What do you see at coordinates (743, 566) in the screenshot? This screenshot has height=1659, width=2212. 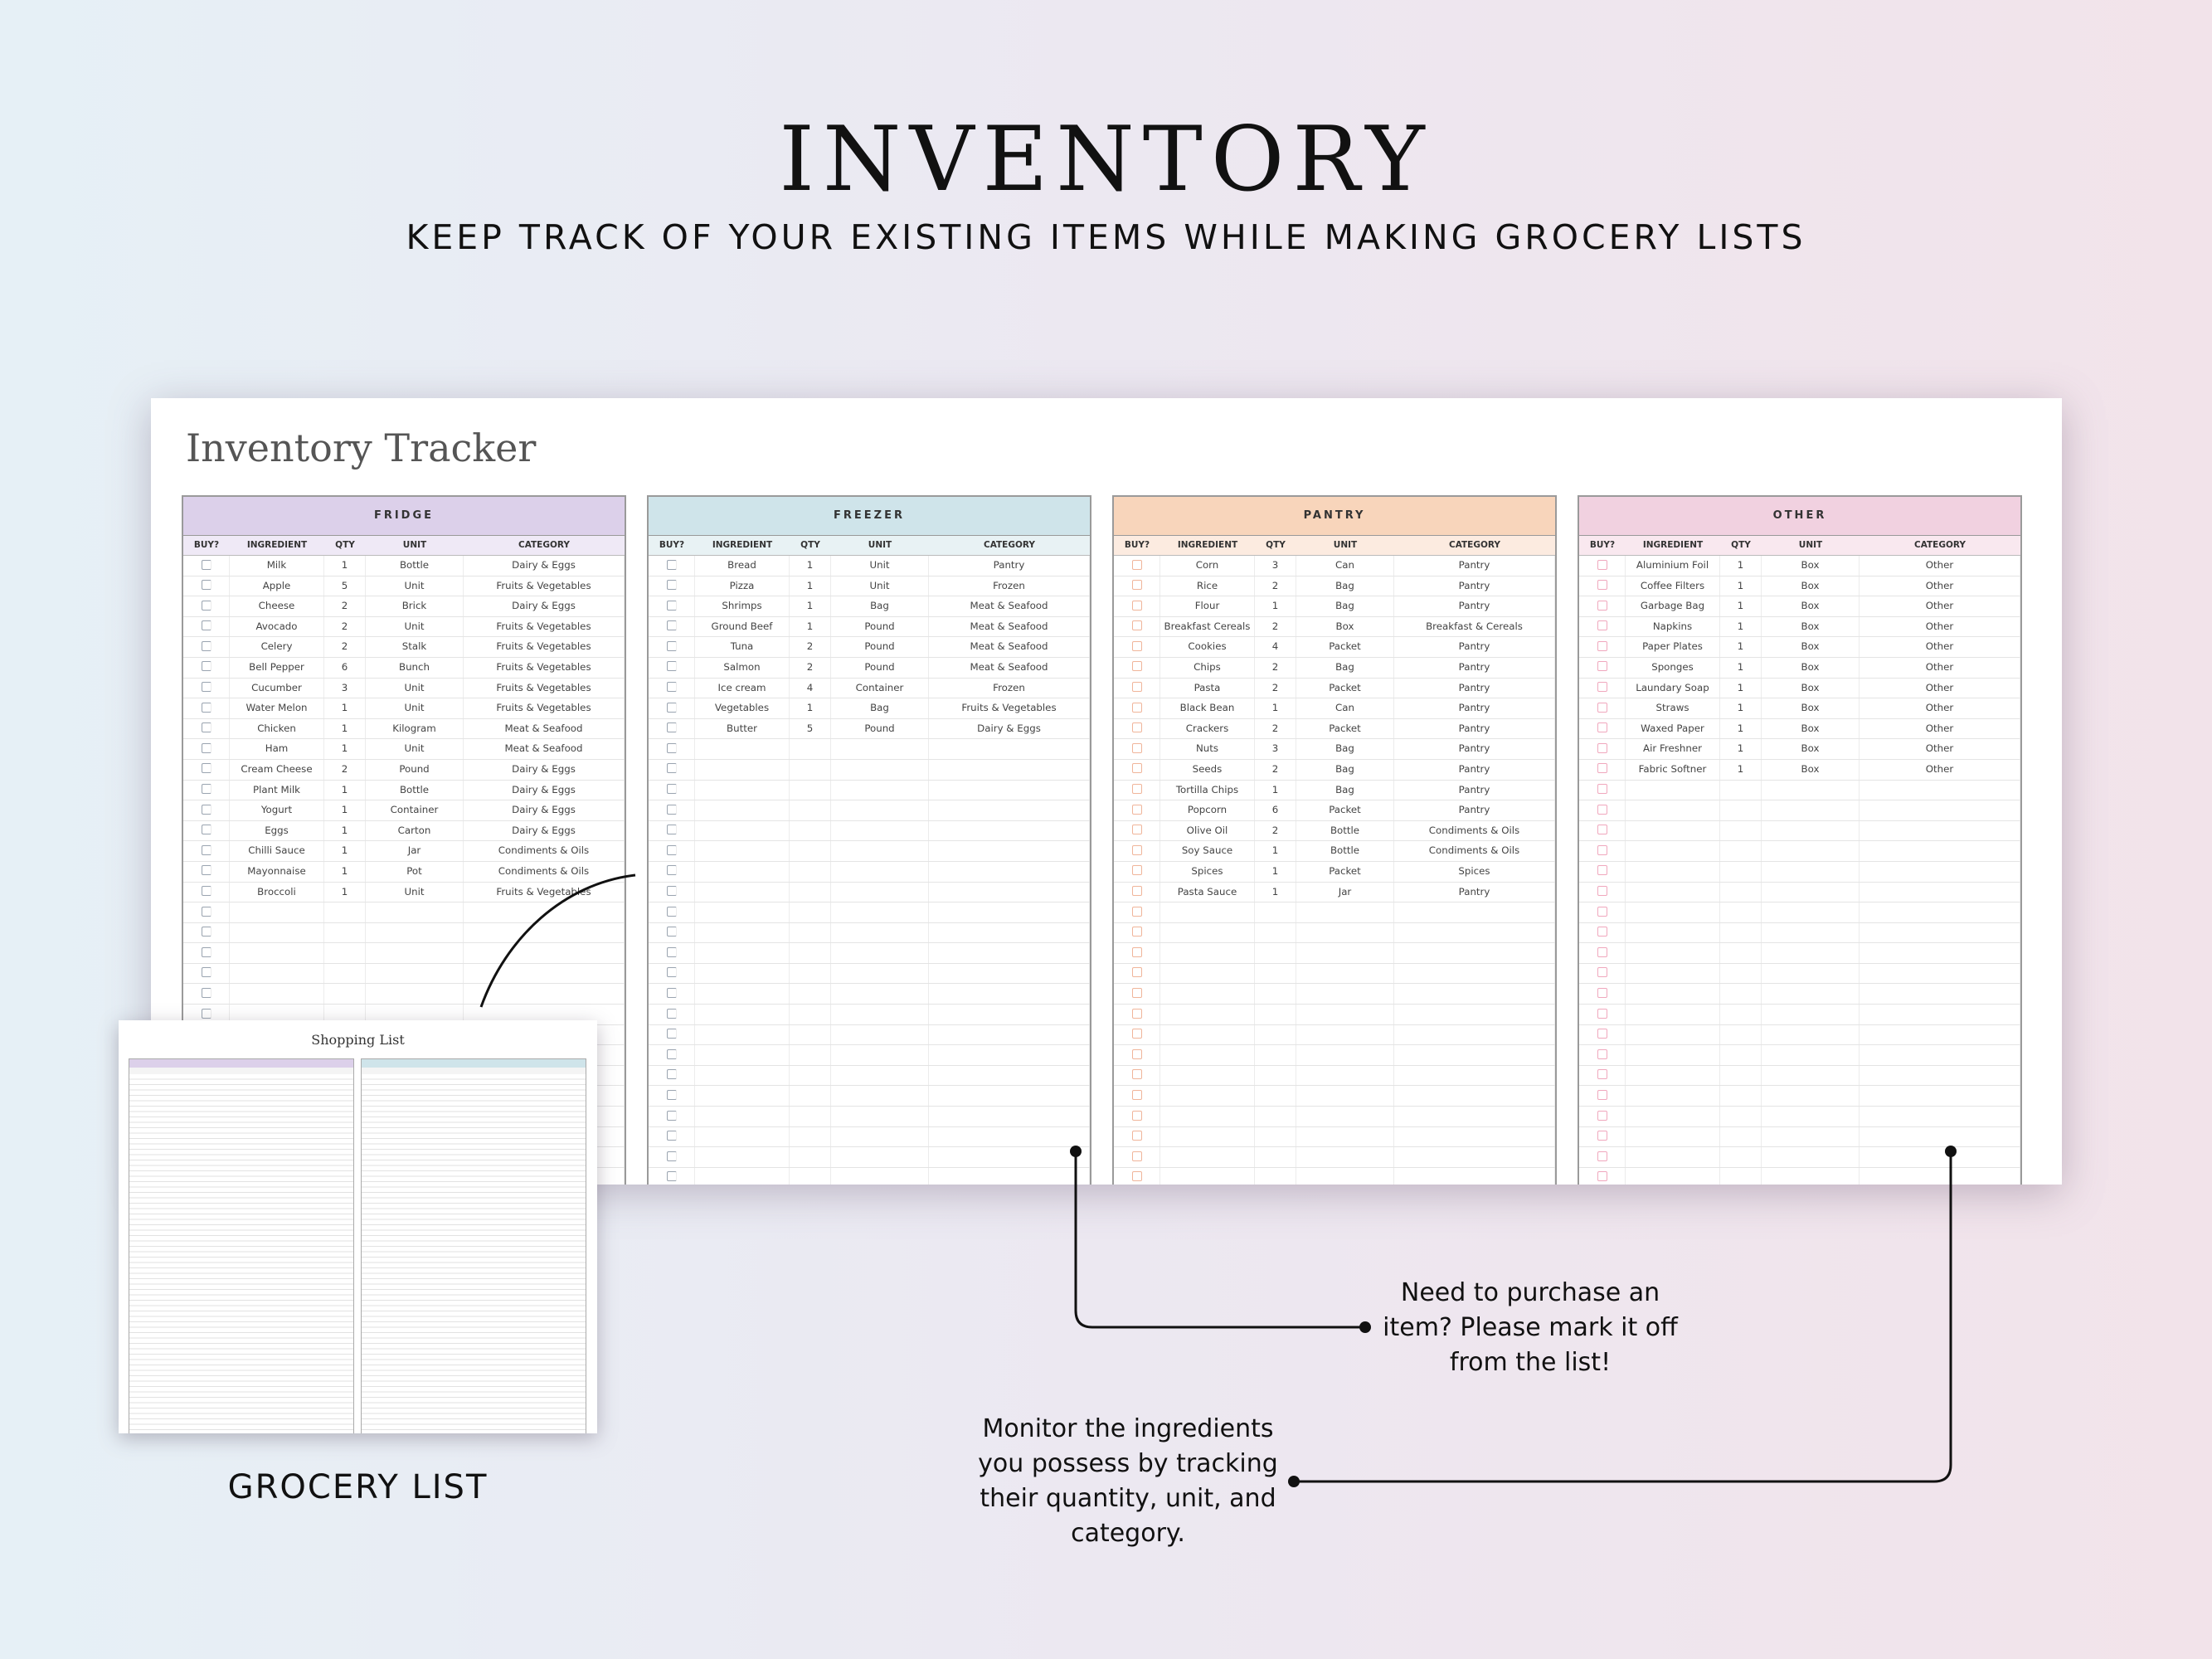 I see `ingredient-cell: Bread` at bounding box center [743, 566].